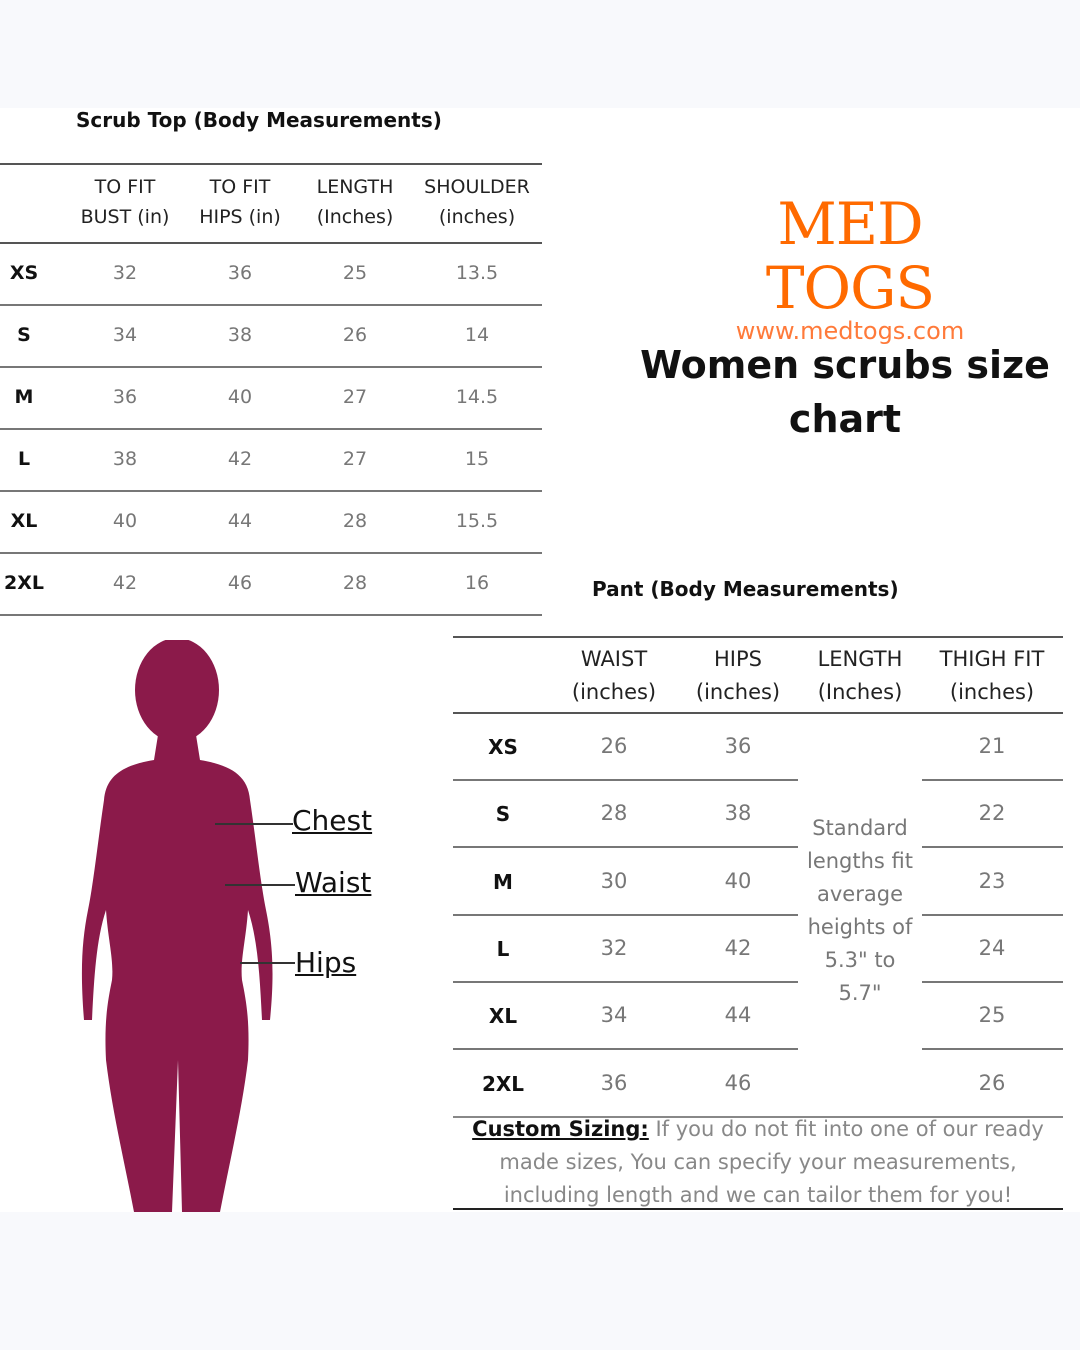 The height and width of the screenshot is (1350, 1080). I want to click on page-title: Women scrubs size chart, so click(845, 392).